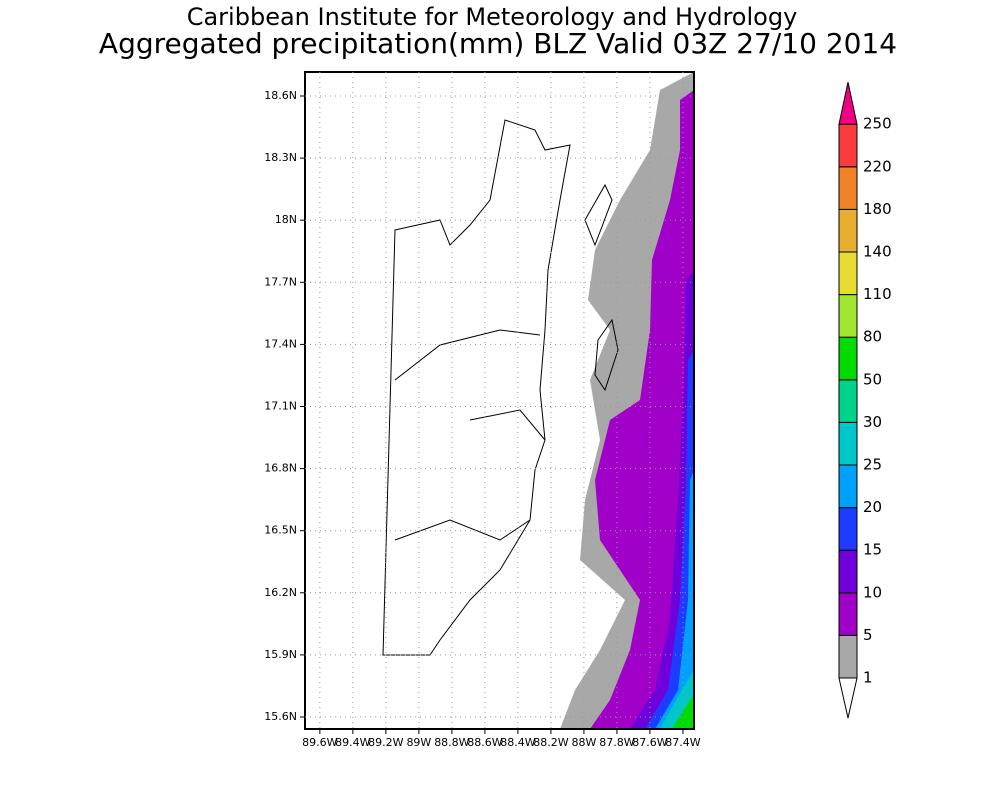 Image resolution: width=1000 pixels, height=804 pixels. I want to click on y-tick-label: 16.5N, so click(280, 530).